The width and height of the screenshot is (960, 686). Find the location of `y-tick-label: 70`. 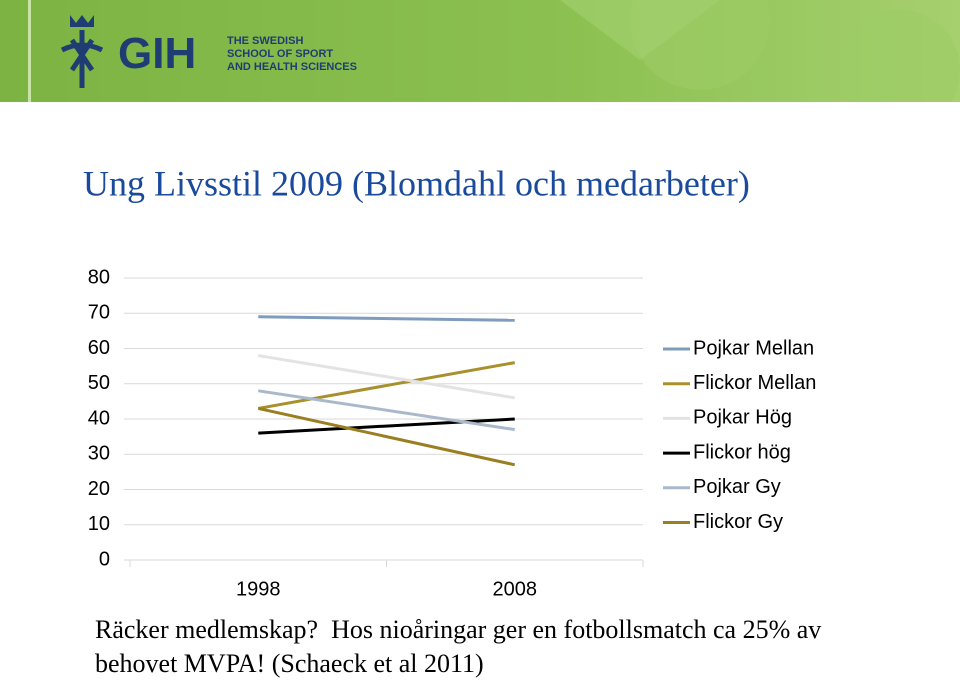

y-tick-label: 70 is located at coordinates (99, 313).